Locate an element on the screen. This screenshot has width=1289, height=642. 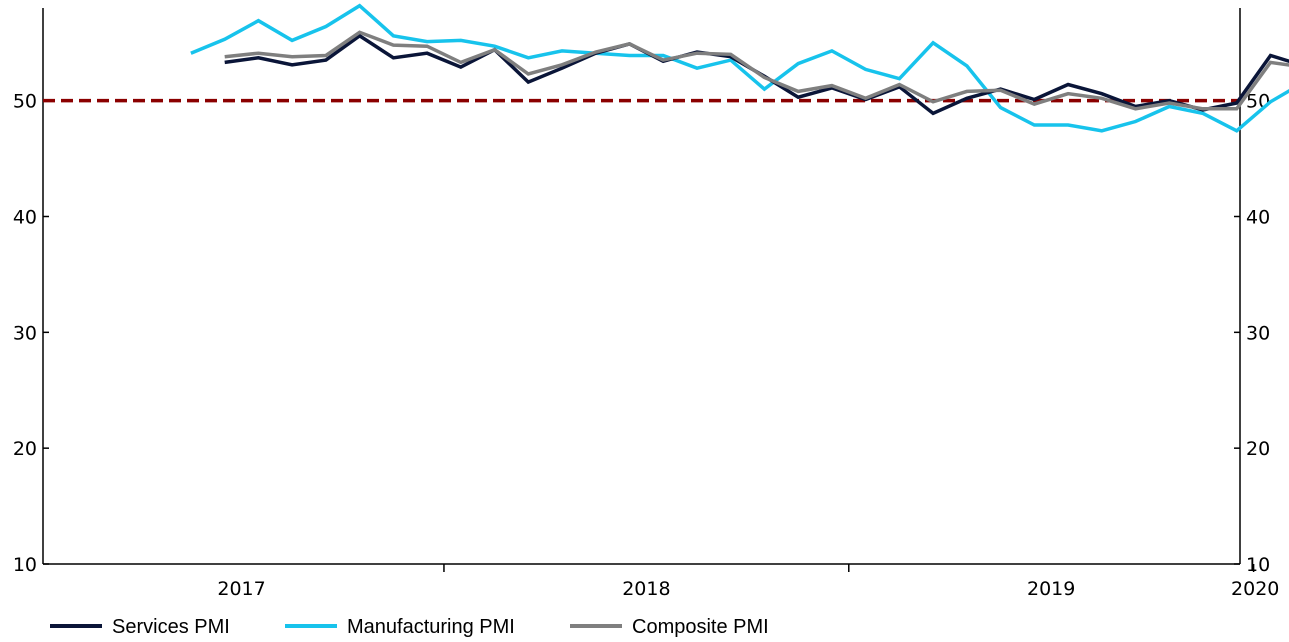
legend-label: Services PMI is located at coordinates (171, 627).